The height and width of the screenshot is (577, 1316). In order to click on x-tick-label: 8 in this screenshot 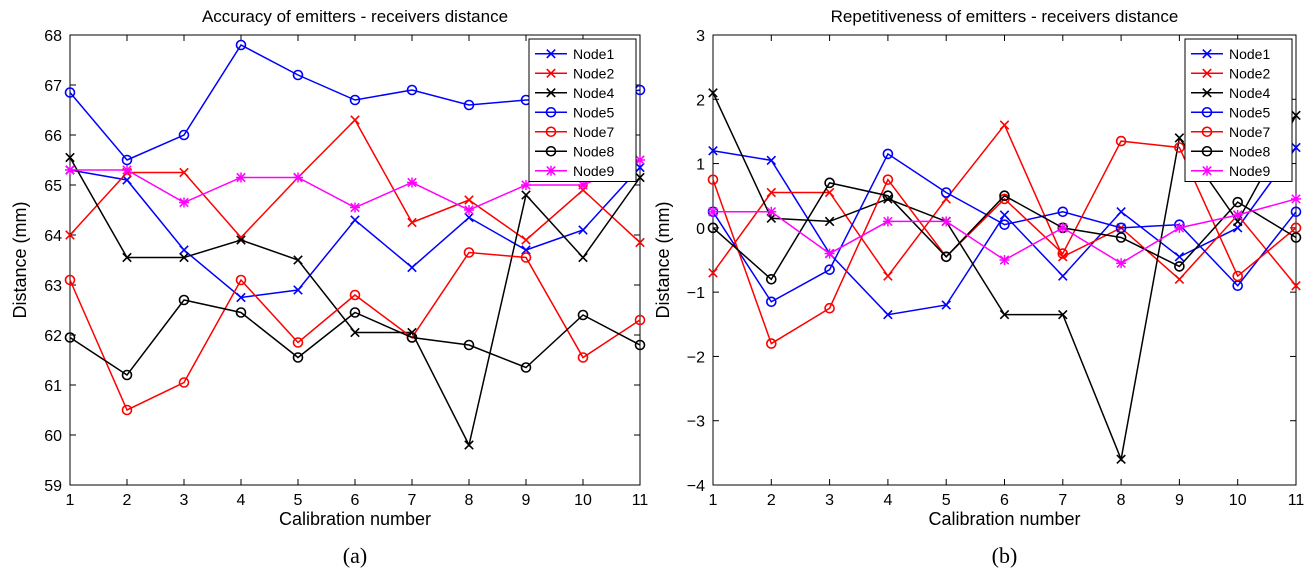, I will do `click(1121, 500)`.